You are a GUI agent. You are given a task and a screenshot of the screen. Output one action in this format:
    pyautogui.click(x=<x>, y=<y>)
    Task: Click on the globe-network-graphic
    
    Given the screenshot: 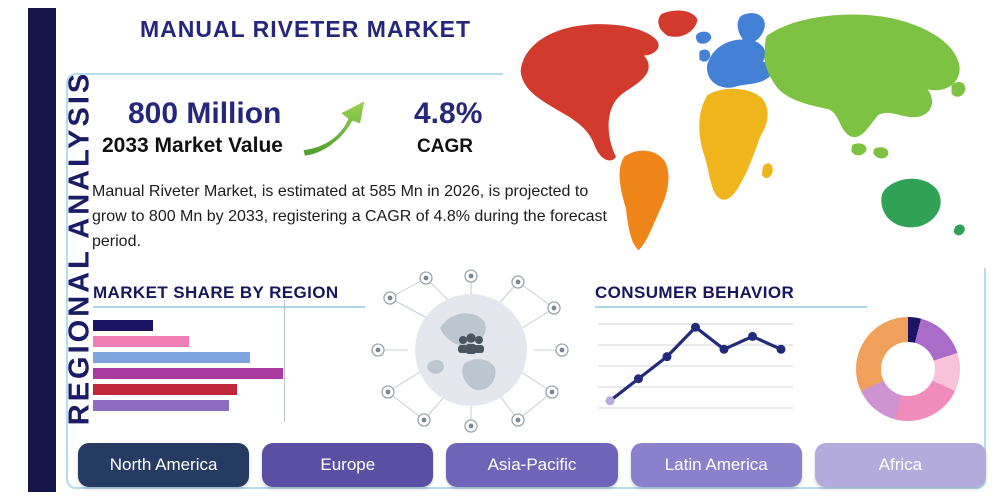 What is the action you would take?
    pyautogui.click(x=470, y=351)
    